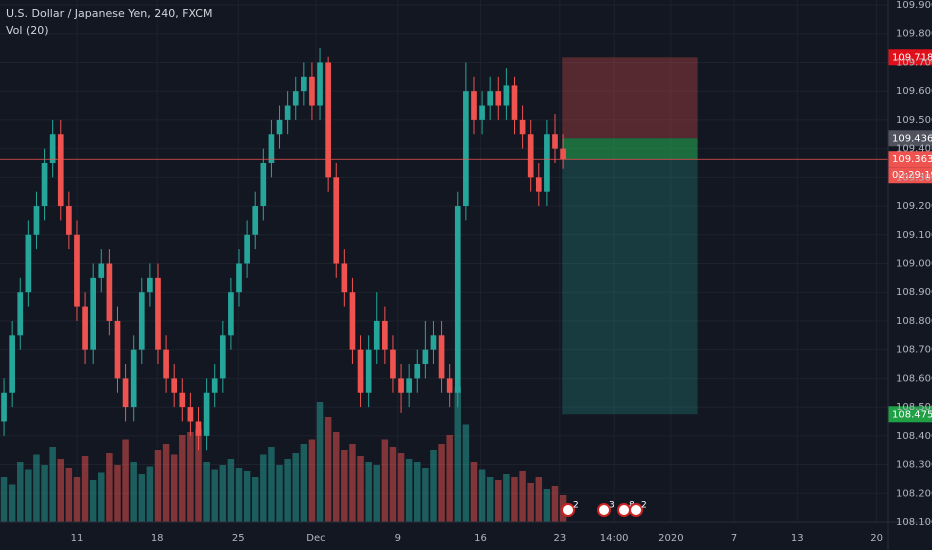 This screenshot has width=932, height=550. Describe the element at coordinates (914, 465) in the screenshot. I see `y-tick-label: 108.300` at that location.